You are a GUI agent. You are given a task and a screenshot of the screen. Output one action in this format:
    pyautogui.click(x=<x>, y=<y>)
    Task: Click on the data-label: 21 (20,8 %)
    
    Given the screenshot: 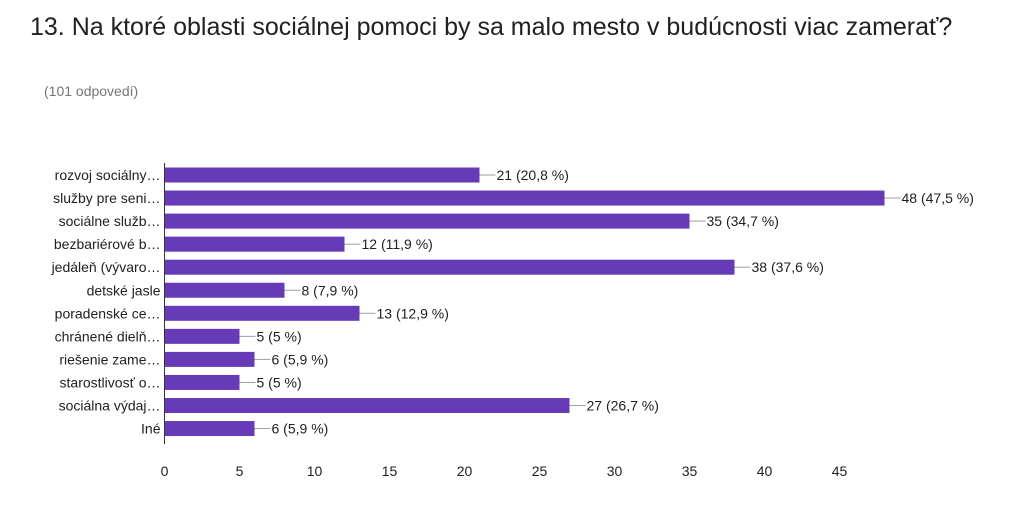 What is the action you would take?
    pyautogui.click(x=533, y=175)
    